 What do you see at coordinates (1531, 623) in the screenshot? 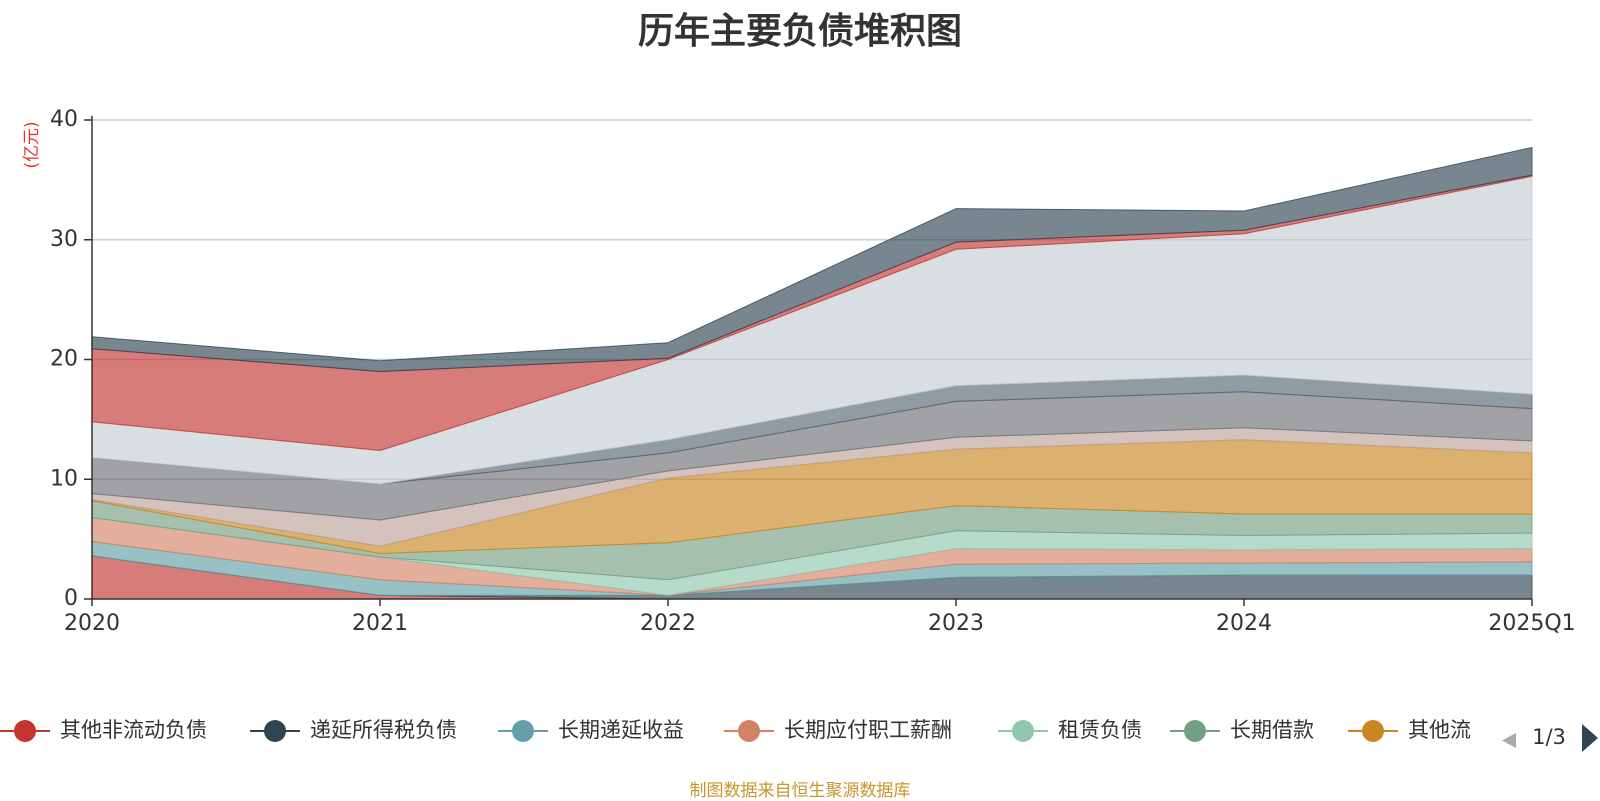
I see `x-tick-label-2025Q1: 2025Q1` at bounding box center [1531, 623].